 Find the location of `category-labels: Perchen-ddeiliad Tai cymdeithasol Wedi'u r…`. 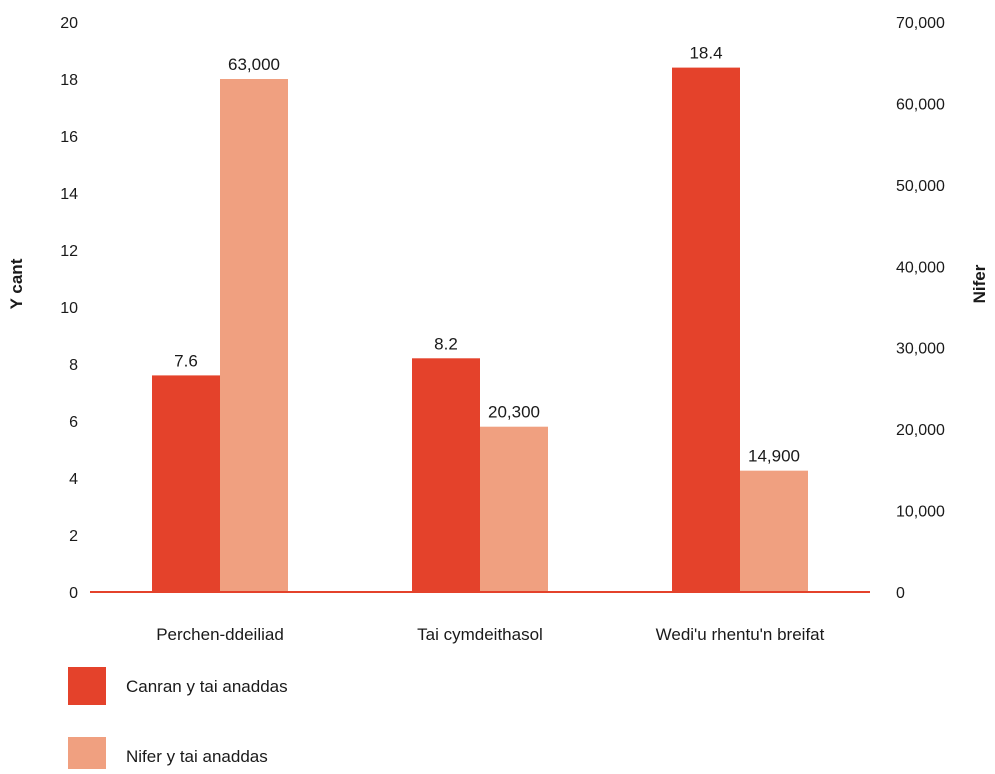

category-labels: Perchen-ddeiliad Tai cymdeithasol Wedi'u r… is located at coordinates (490, 634).